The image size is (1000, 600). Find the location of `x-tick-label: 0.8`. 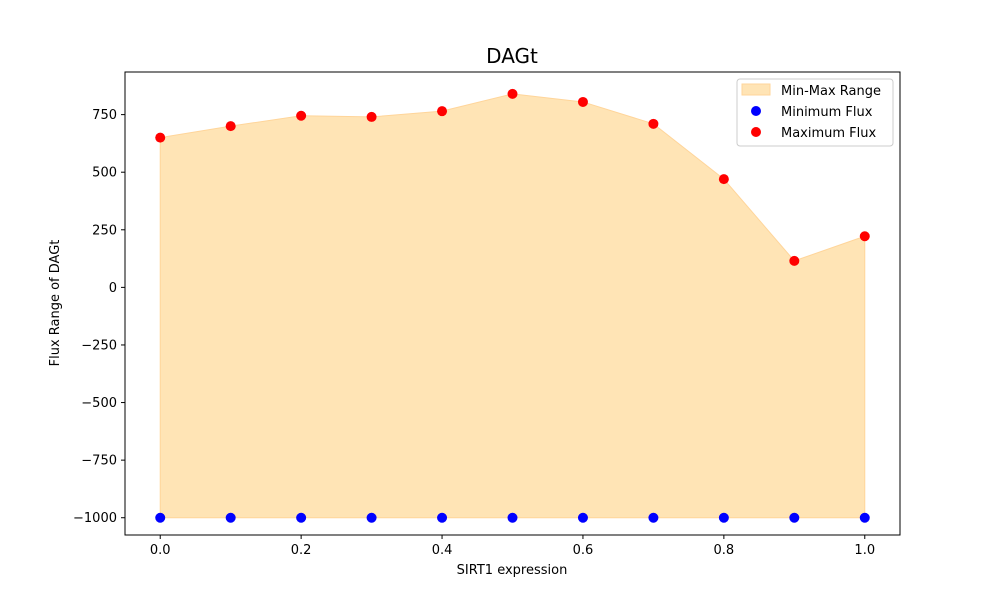

x-tick-label: 0.8 is located at coordinates (724, 550).